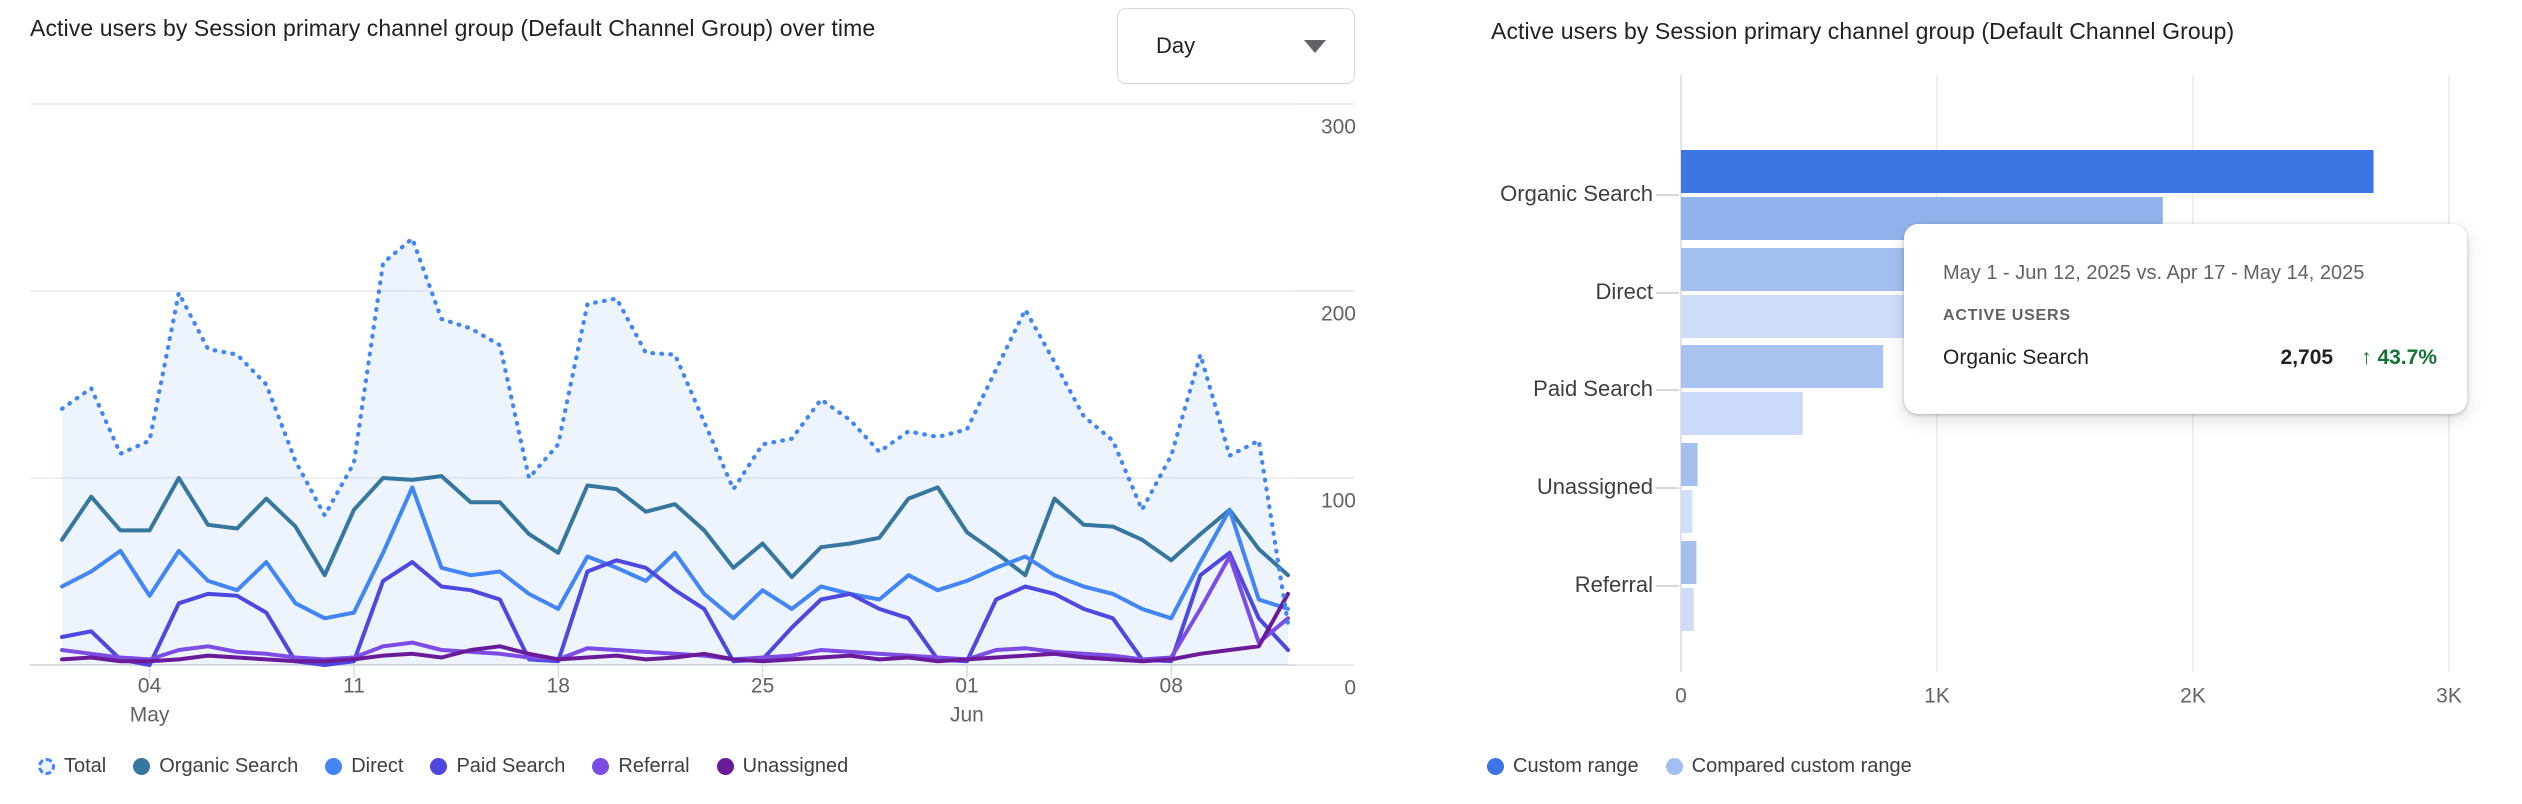 This screenshot has width=2522, height=804. Describe the element at coordinates (334, 766) in the screenshot. I see `direct-legend-dot-icon` at that location.